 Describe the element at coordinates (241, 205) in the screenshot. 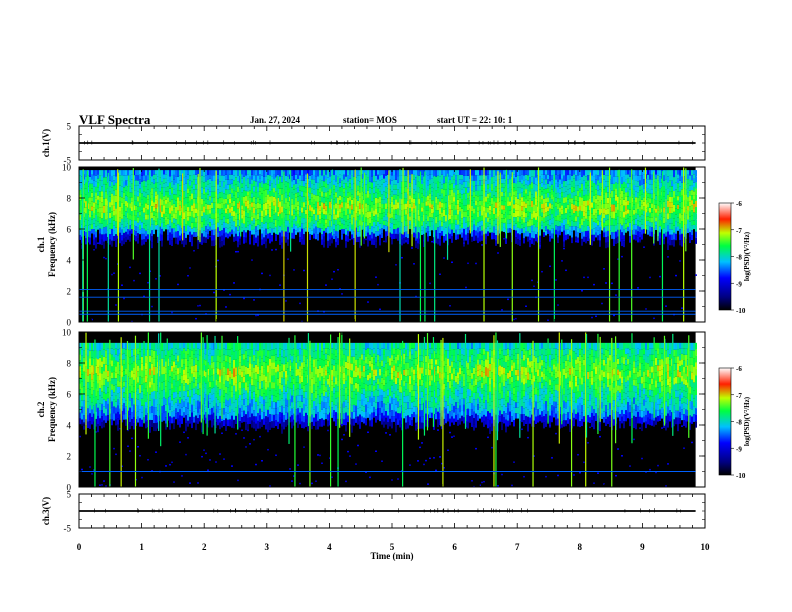

I see `sferic-streak` at that location.